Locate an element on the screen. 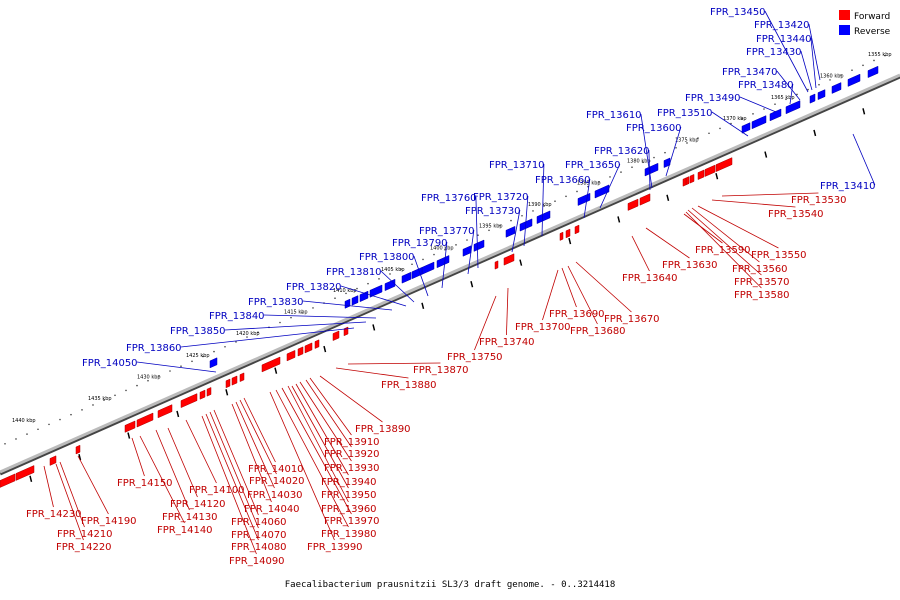 The image size is (900, 600). gene-label: FPR_14030 is located at coordinates (275, 495).